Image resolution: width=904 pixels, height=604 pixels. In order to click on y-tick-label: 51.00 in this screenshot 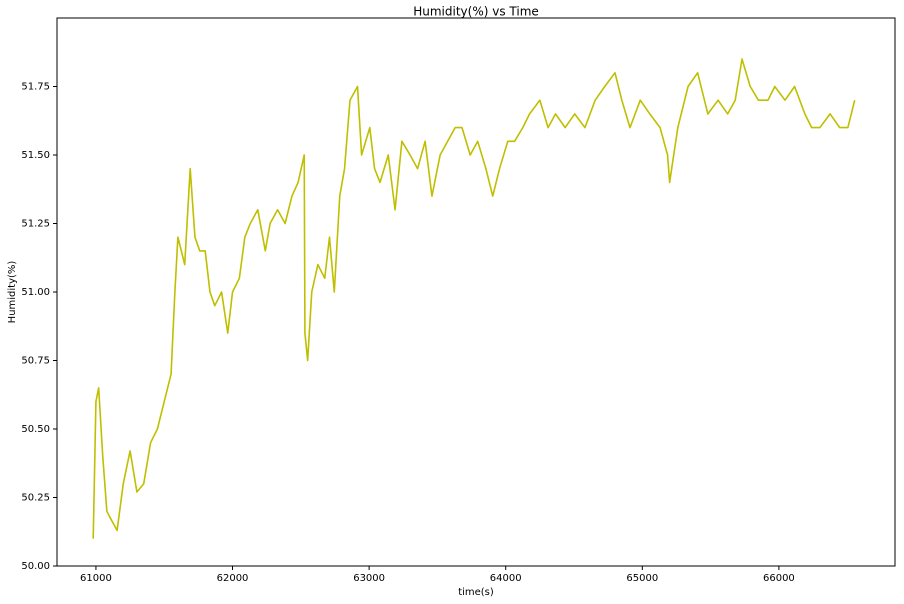, I will do `click(35, 292)`.